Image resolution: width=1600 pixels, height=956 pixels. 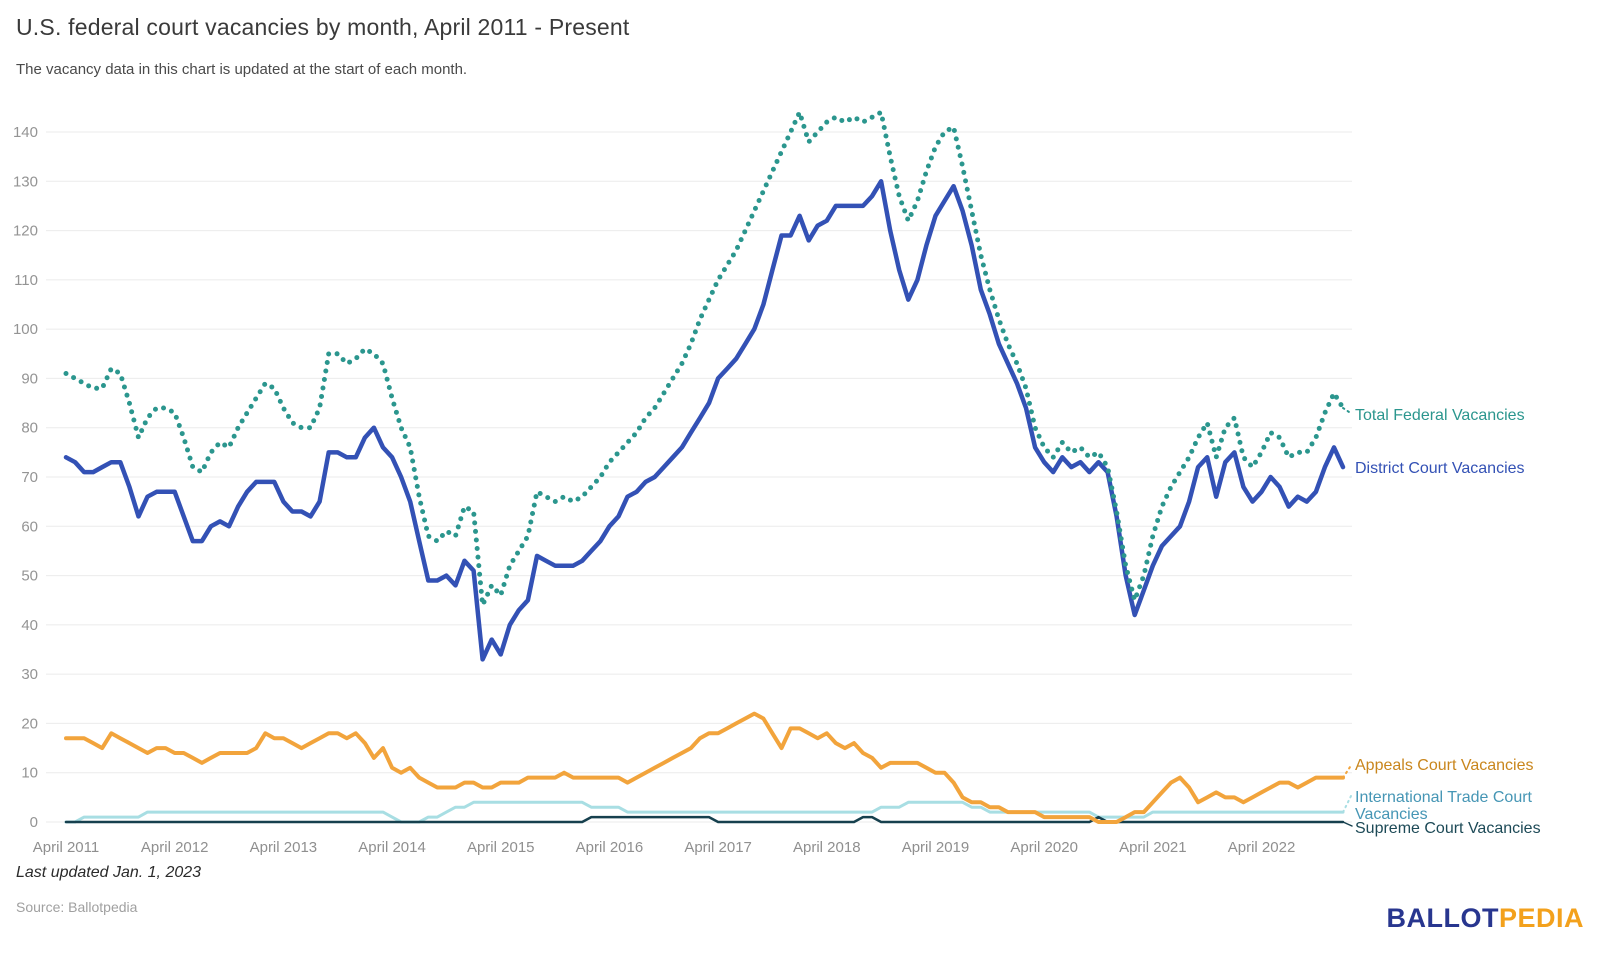 What do you see at coordinates (1044, 847) in the screenshot?
I see `x-tick-label-april-2020: April 2020` at bounding box center [1044, 847].